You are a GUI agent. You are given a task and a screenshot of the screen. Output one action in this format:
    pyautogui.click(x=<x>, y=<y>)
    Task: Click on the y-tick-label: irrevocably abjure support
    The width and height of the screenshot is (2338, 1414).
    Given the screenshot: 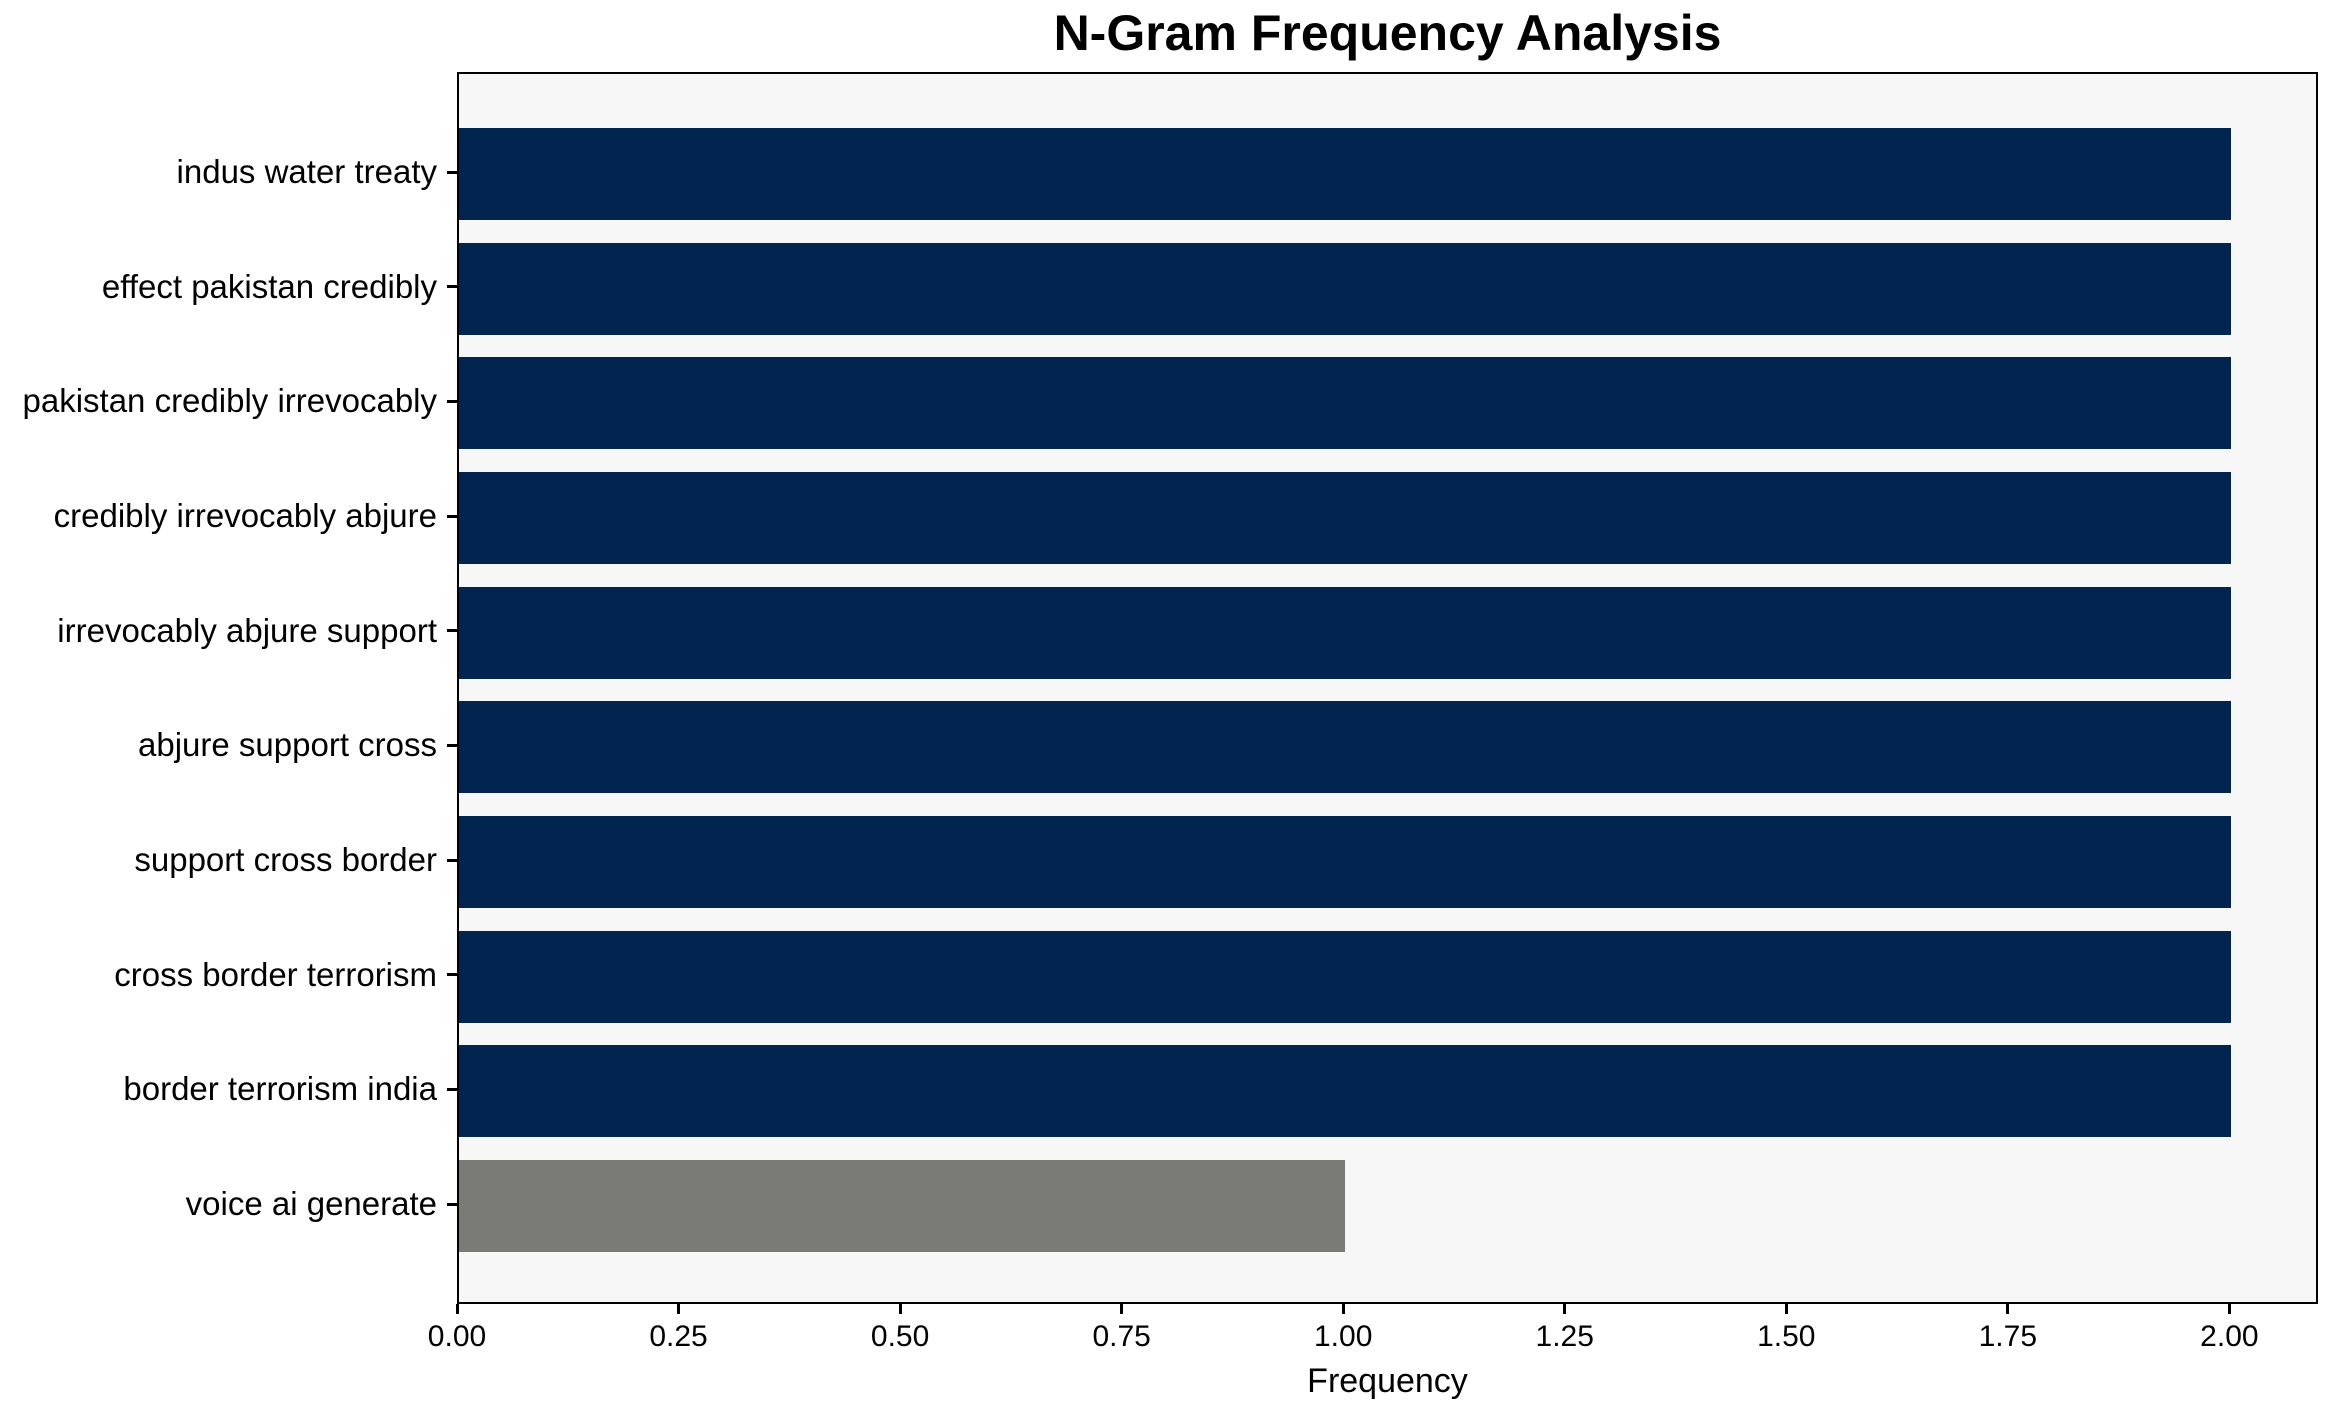 What is the action you would take?
    pyautogui.click(x=247, y=630)
    